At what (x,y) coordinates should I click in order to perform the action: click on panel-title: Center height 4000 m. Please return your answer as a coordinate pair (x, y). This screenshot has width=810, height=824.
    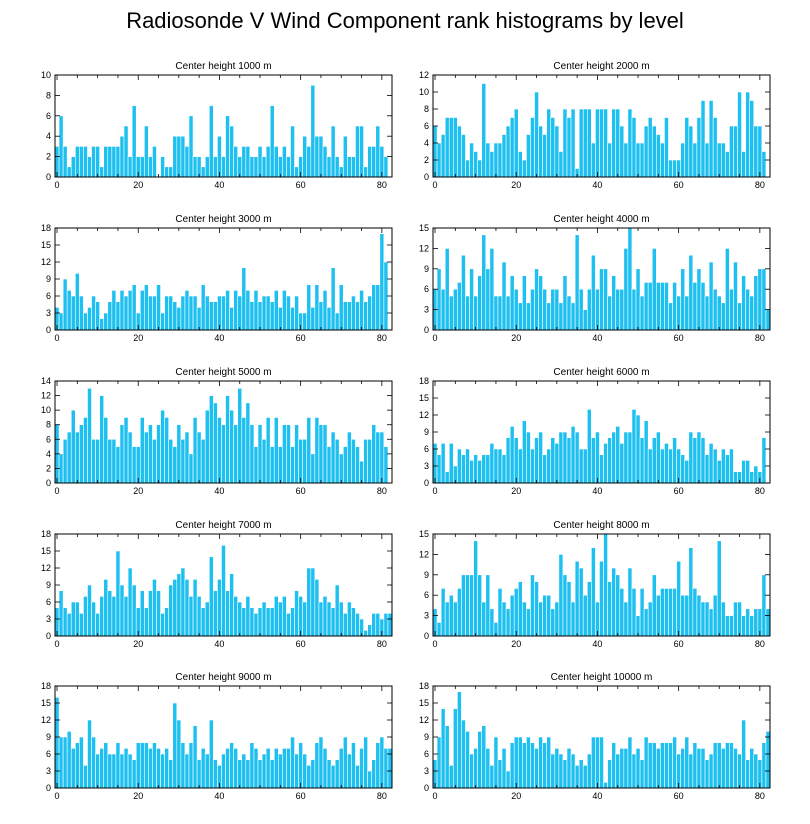
    Looking at the image, I should click on (601, 219).